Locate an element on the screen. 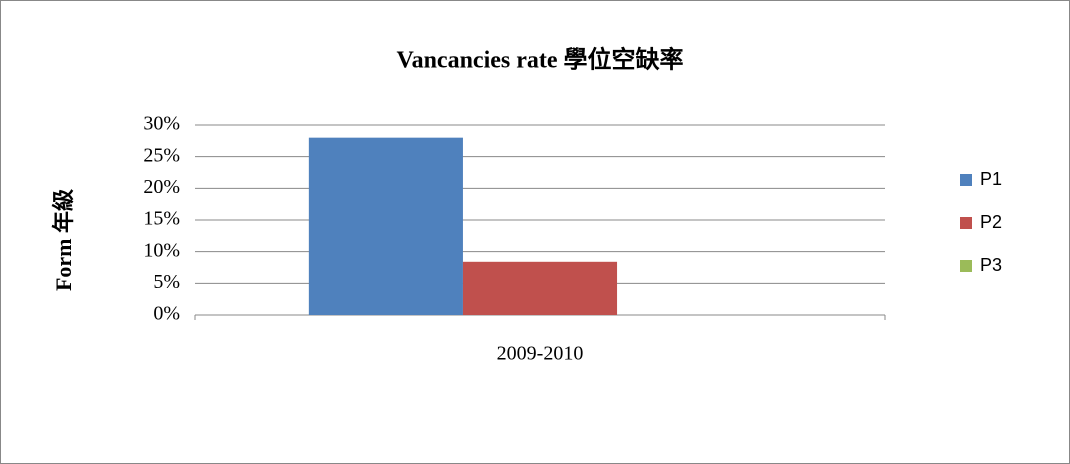  y-tick-label: 0% is located at coordinates (166, 314).